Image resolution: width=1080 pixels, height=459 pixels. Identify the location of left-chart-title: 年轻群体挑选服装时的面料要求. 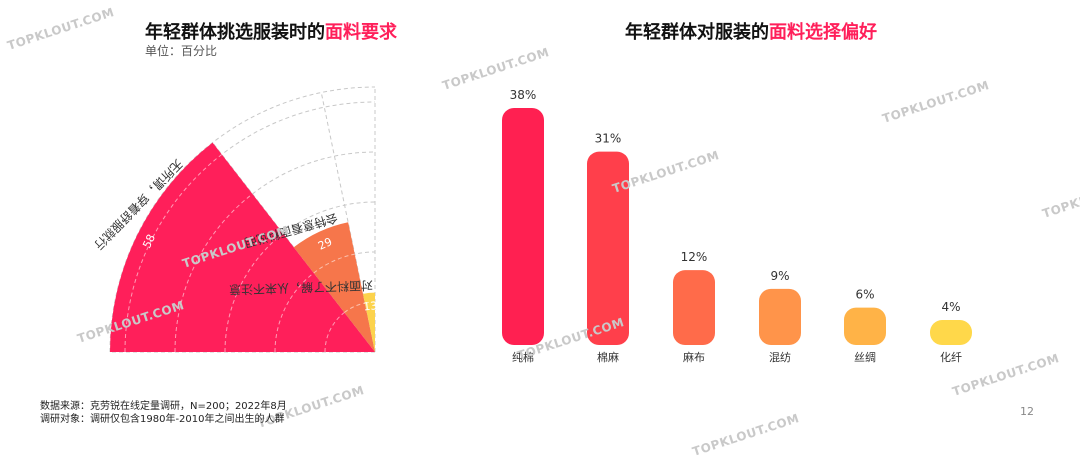
(271, 31).